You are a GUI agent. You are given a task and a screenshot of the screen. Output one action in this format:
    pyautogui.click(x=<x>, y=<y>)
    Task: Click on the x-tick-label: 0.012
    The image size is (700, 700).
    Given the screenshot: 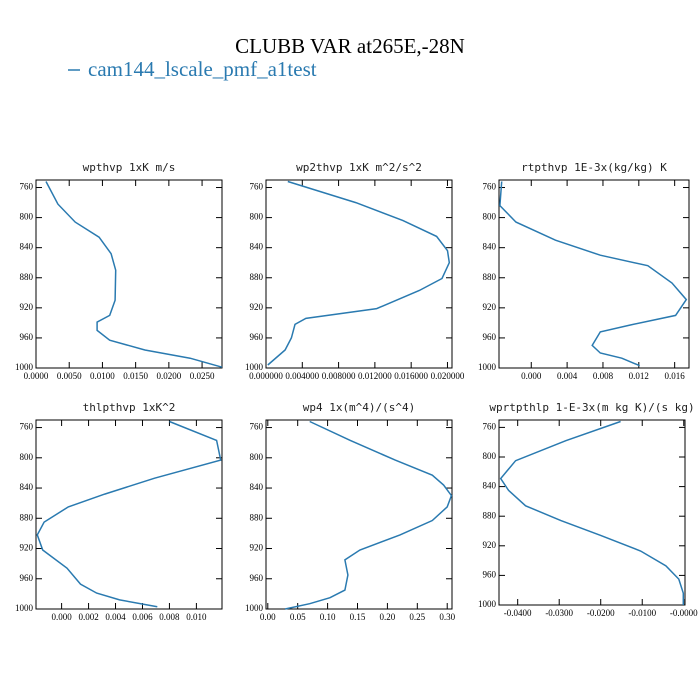 What is the action you would take?
    pyautogui.click(x=639, y=376)
    